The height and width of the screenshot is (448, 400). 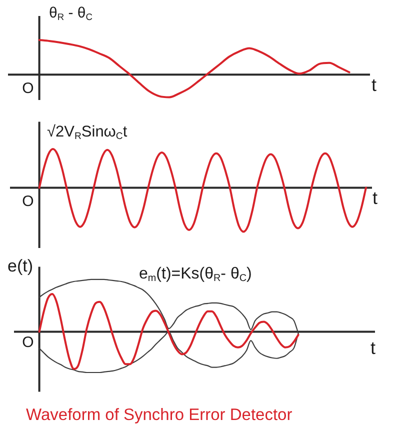 I want to click on annotation: e$_{m}$(t)=Ks(θ$_{R}$- θ$_{C}$), so click(x=195, y=275).